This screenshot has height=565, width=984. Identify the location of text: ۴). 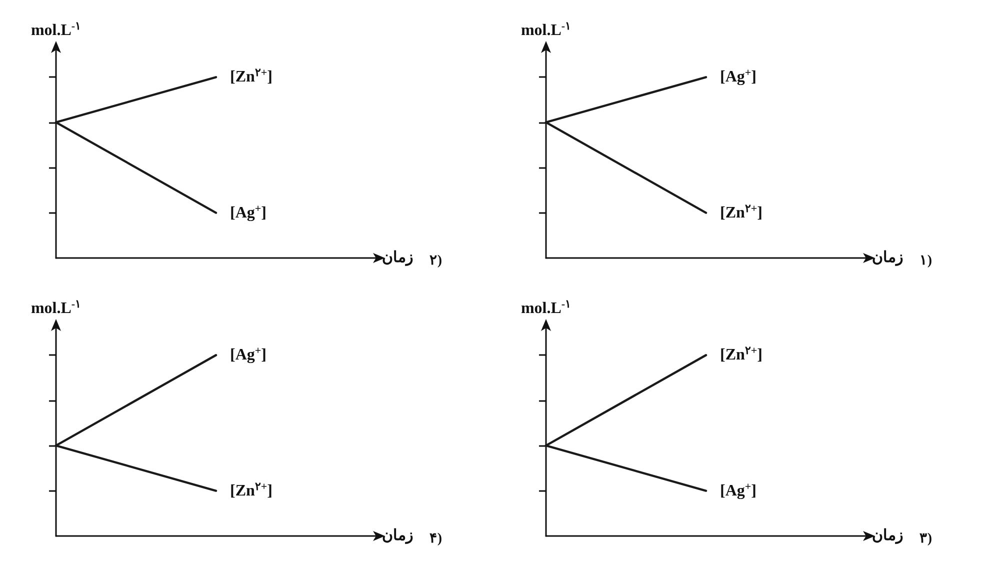
(435, 539).